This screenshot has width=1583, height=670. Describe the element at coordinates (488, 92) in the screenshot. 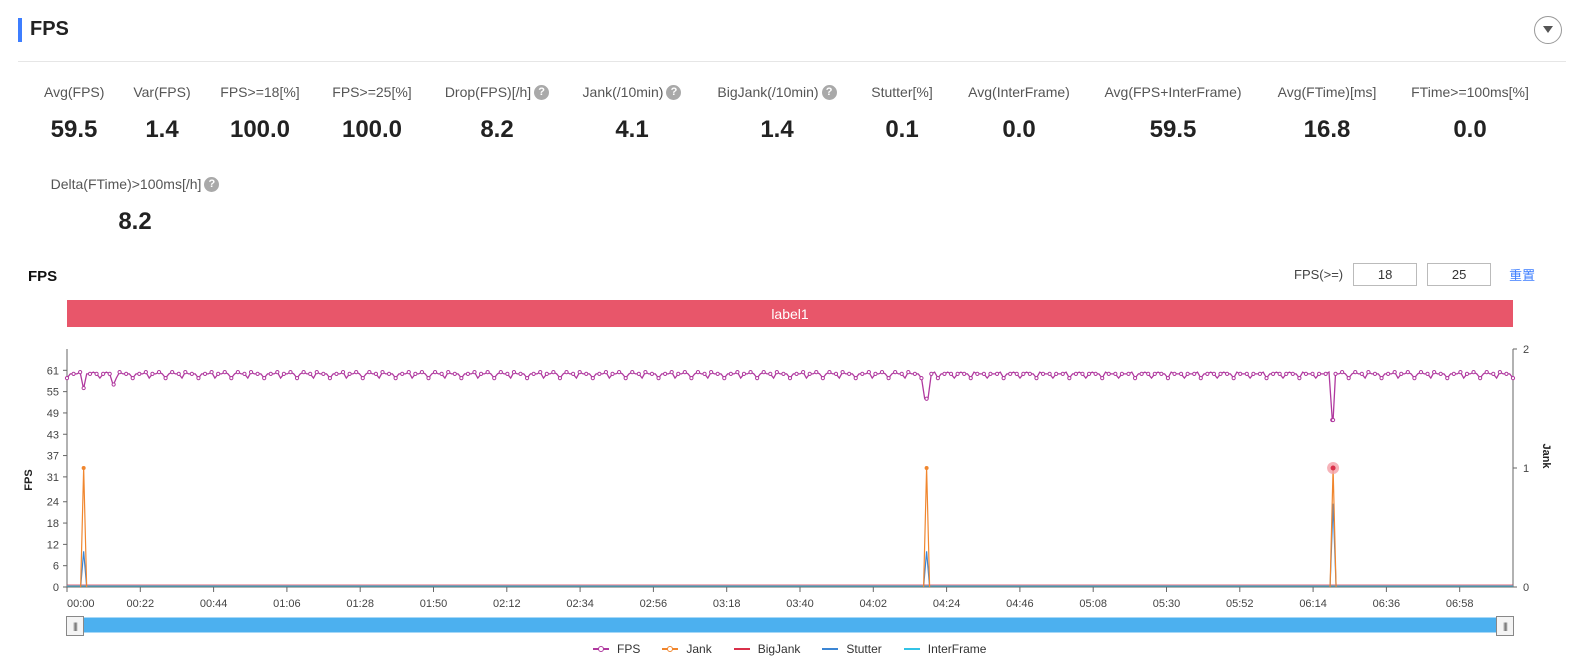

I see `metric-label-text: Drop(FPS)[/h]` at that location.